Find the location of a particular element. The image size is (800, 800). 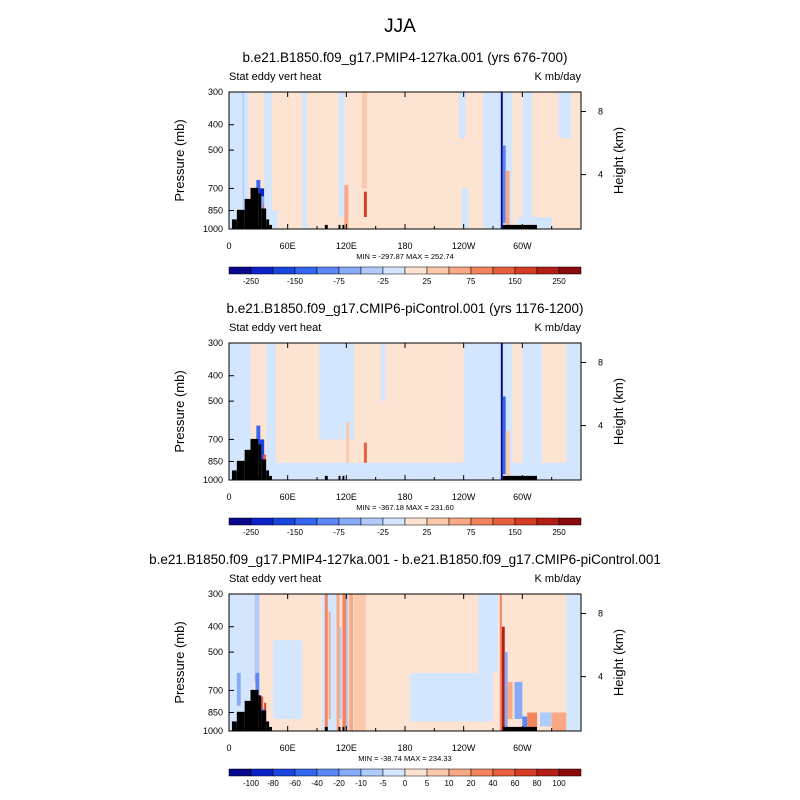

y-tick-label: 700 is located at coordinates (215, 690).